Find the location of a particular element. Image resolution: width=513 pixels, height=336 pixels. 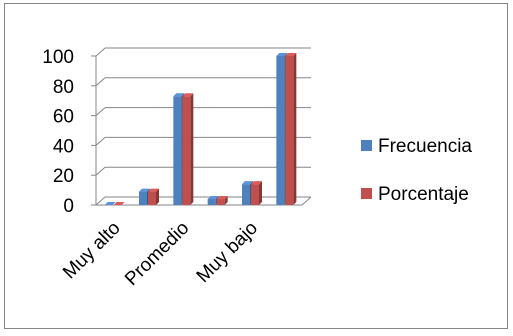

y-tick-label: 40 is located at coordinates (63, 146).